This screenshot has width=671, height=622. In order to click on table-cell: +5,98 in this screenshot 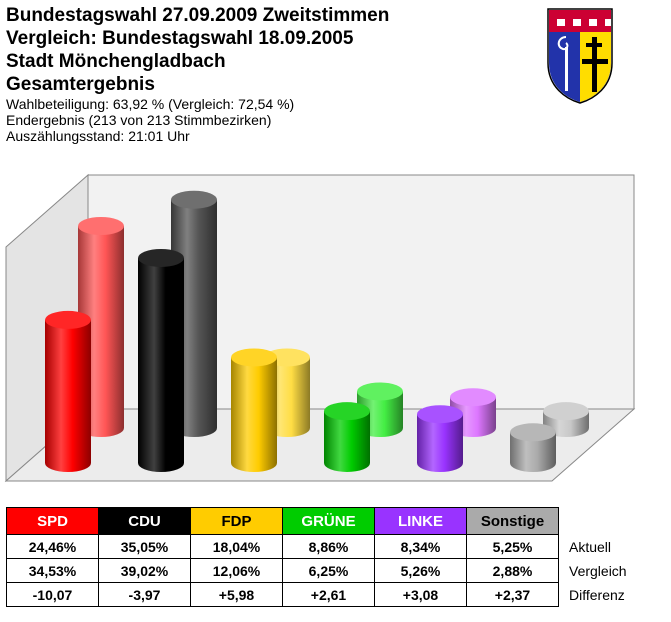, I will do `click(236, 594)`.